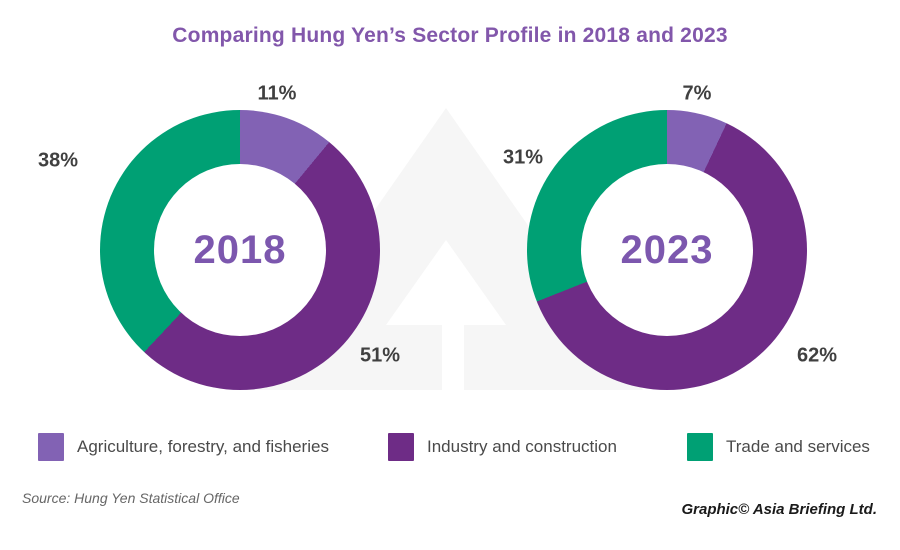  What do you see at coordinates (697, 93) in the screenshot?
I see `label-2023-agriculture-pct: 7%` at bounding box center [697, 93].